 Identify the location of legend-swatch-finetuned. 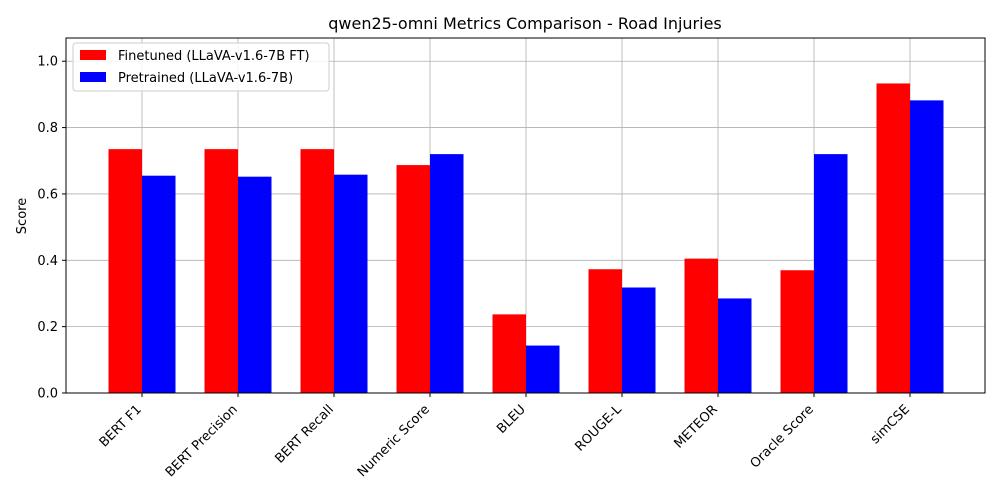
(93, 55).